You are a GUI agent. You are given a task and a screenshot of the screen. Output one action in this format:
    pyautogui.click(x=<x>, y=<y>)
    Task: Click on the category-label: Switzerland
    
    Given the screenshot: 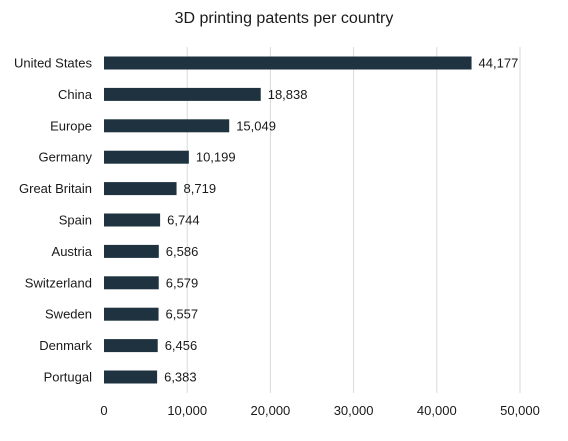 What is the action you would take?
    pyautogui.click(x=58, y=282)
    